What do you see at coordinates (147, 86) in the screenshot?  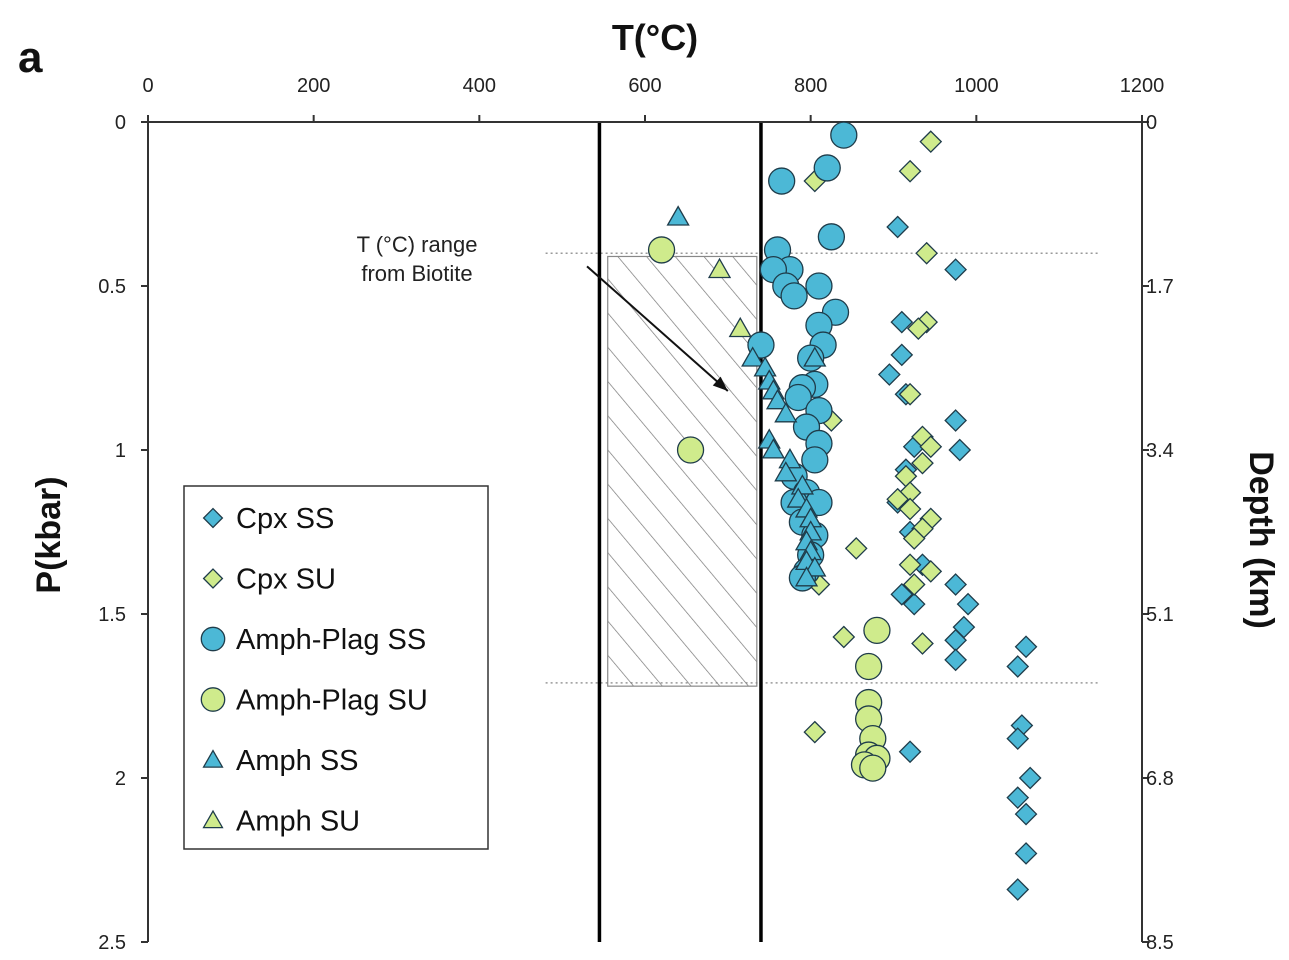 I see `x-tick-label: 0` at bounding box center [147, 86].